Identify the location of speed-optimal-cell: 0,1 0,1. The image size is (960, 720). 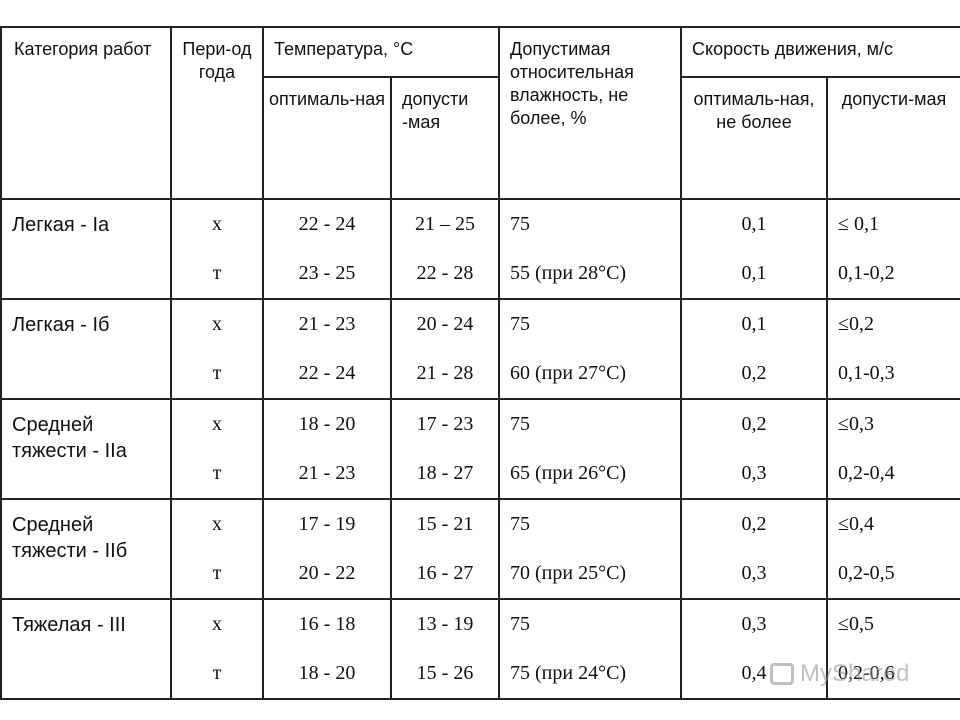
(754, 249).